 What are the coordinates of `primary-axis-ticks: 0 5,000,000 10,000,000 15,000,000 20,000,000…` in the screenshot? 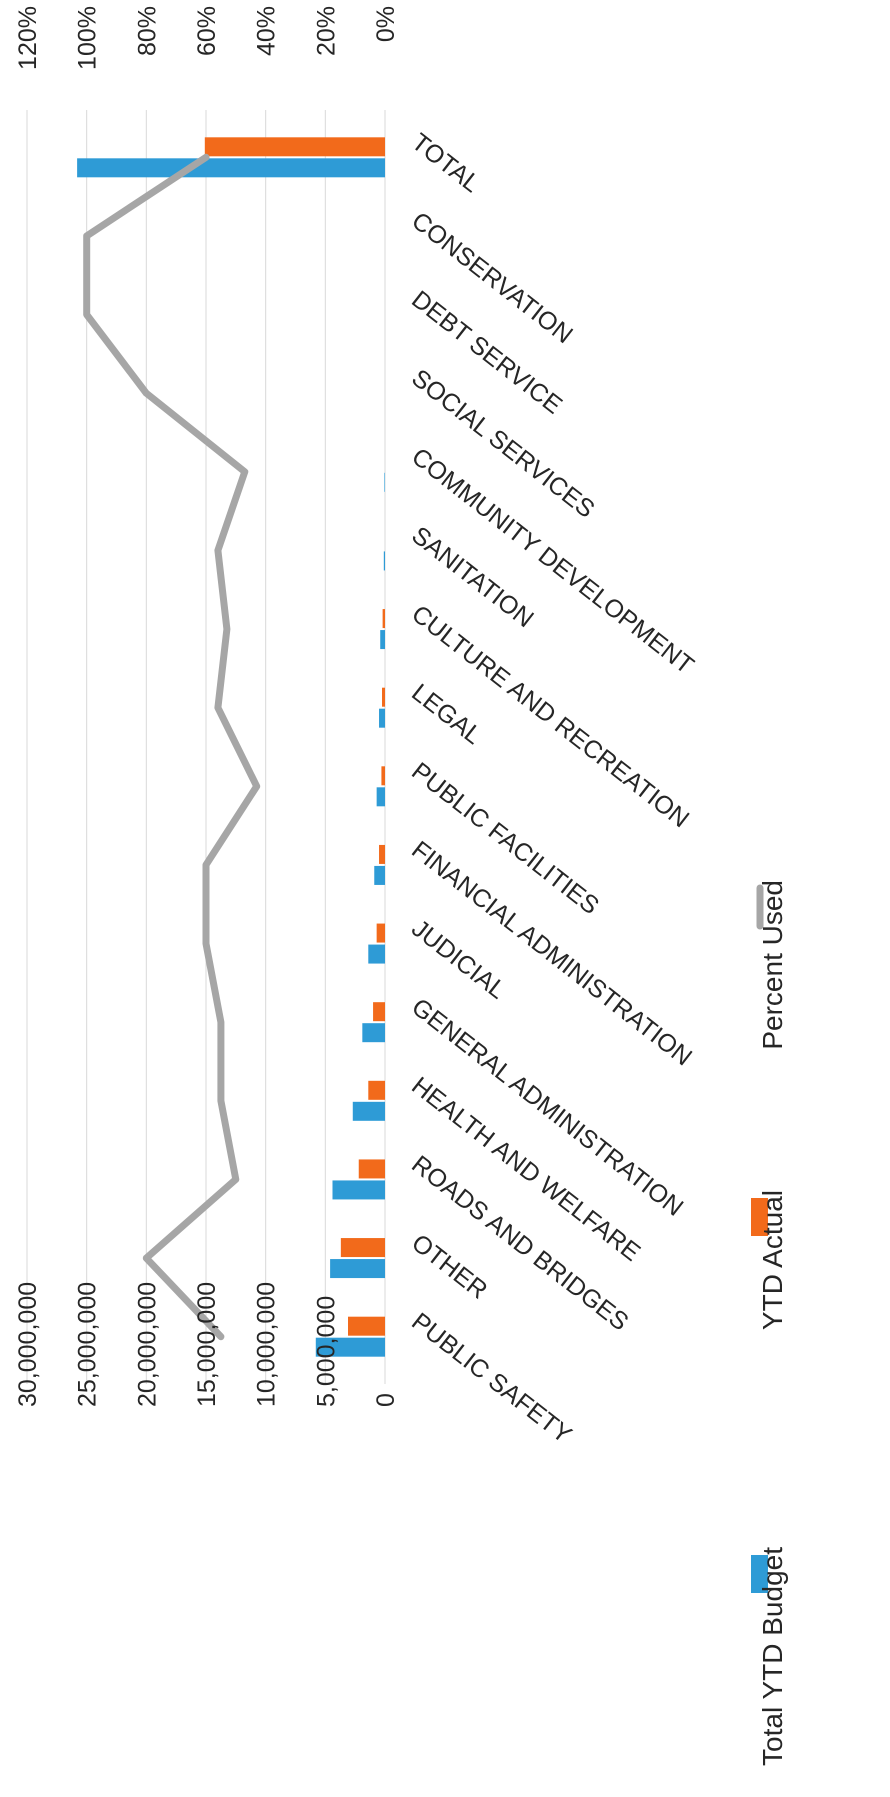 It's located at (207, 1344).